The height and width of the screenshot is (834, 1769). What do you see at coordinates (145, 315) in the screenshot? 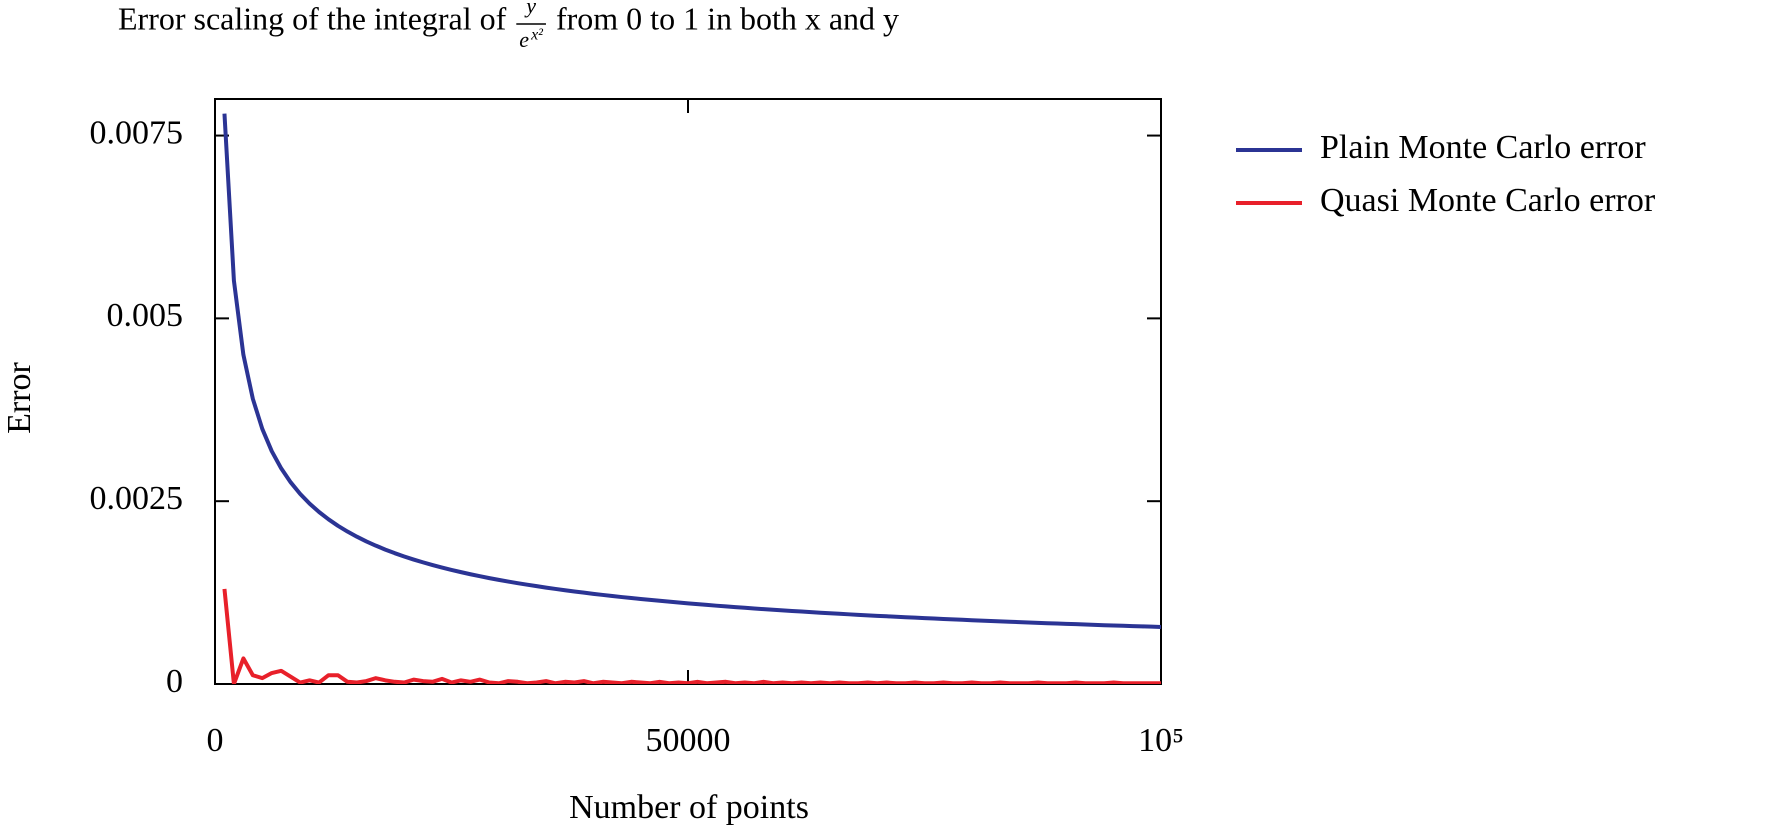
I see `y-tick-label: 0.005` at bounding box center [145, 315].